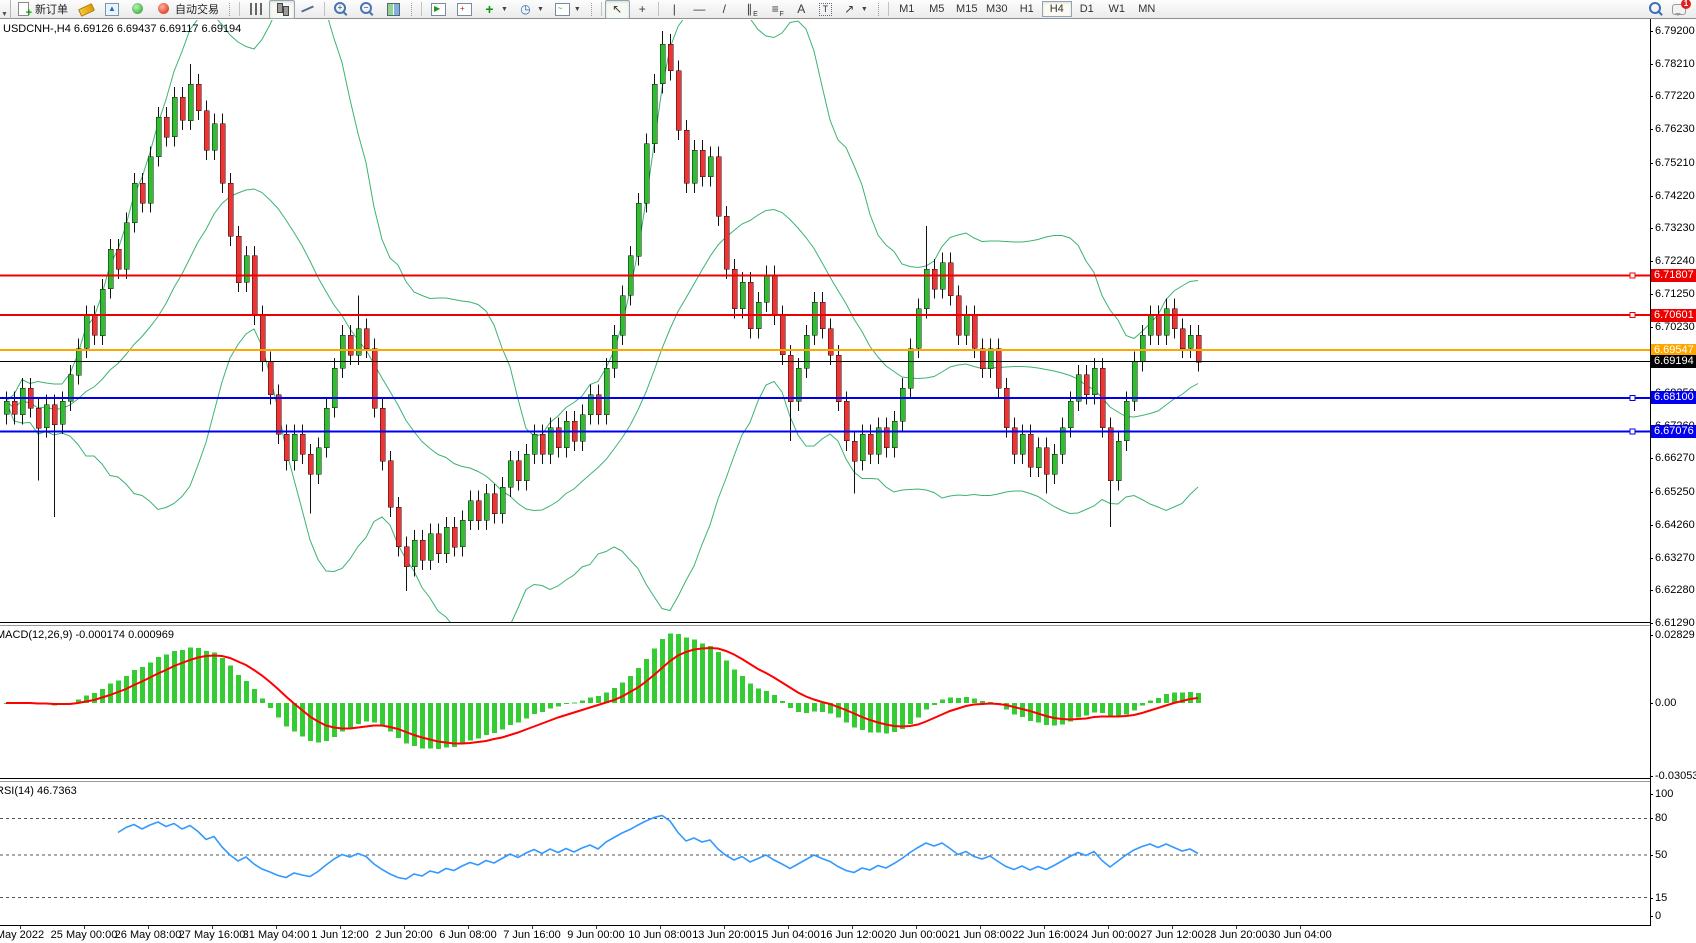 Image resolution: width=1696 pixels, height=943 pixels. I want to click on price-line-label: 6.69547, so click(1673, 350).